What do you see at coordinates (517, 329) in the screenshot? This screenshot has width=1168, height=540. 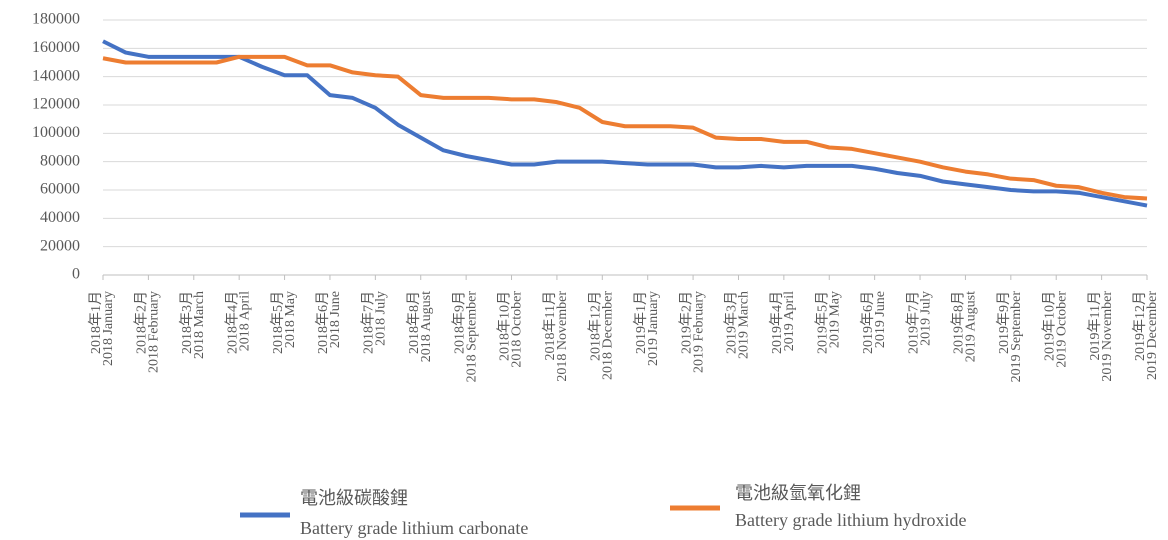 I see `x-tick-label: 2018 October` at bounding box center [517, 329].